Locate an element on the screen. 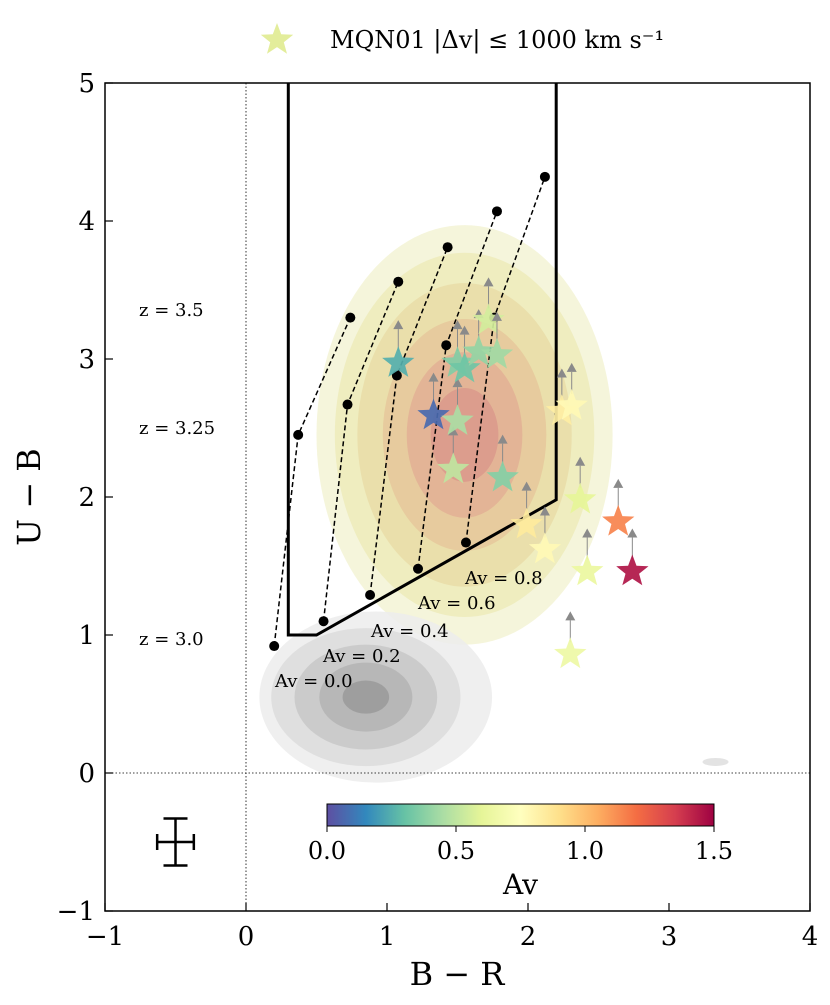  y-tick-label-6: 5 is located at coordinates (86, 84).